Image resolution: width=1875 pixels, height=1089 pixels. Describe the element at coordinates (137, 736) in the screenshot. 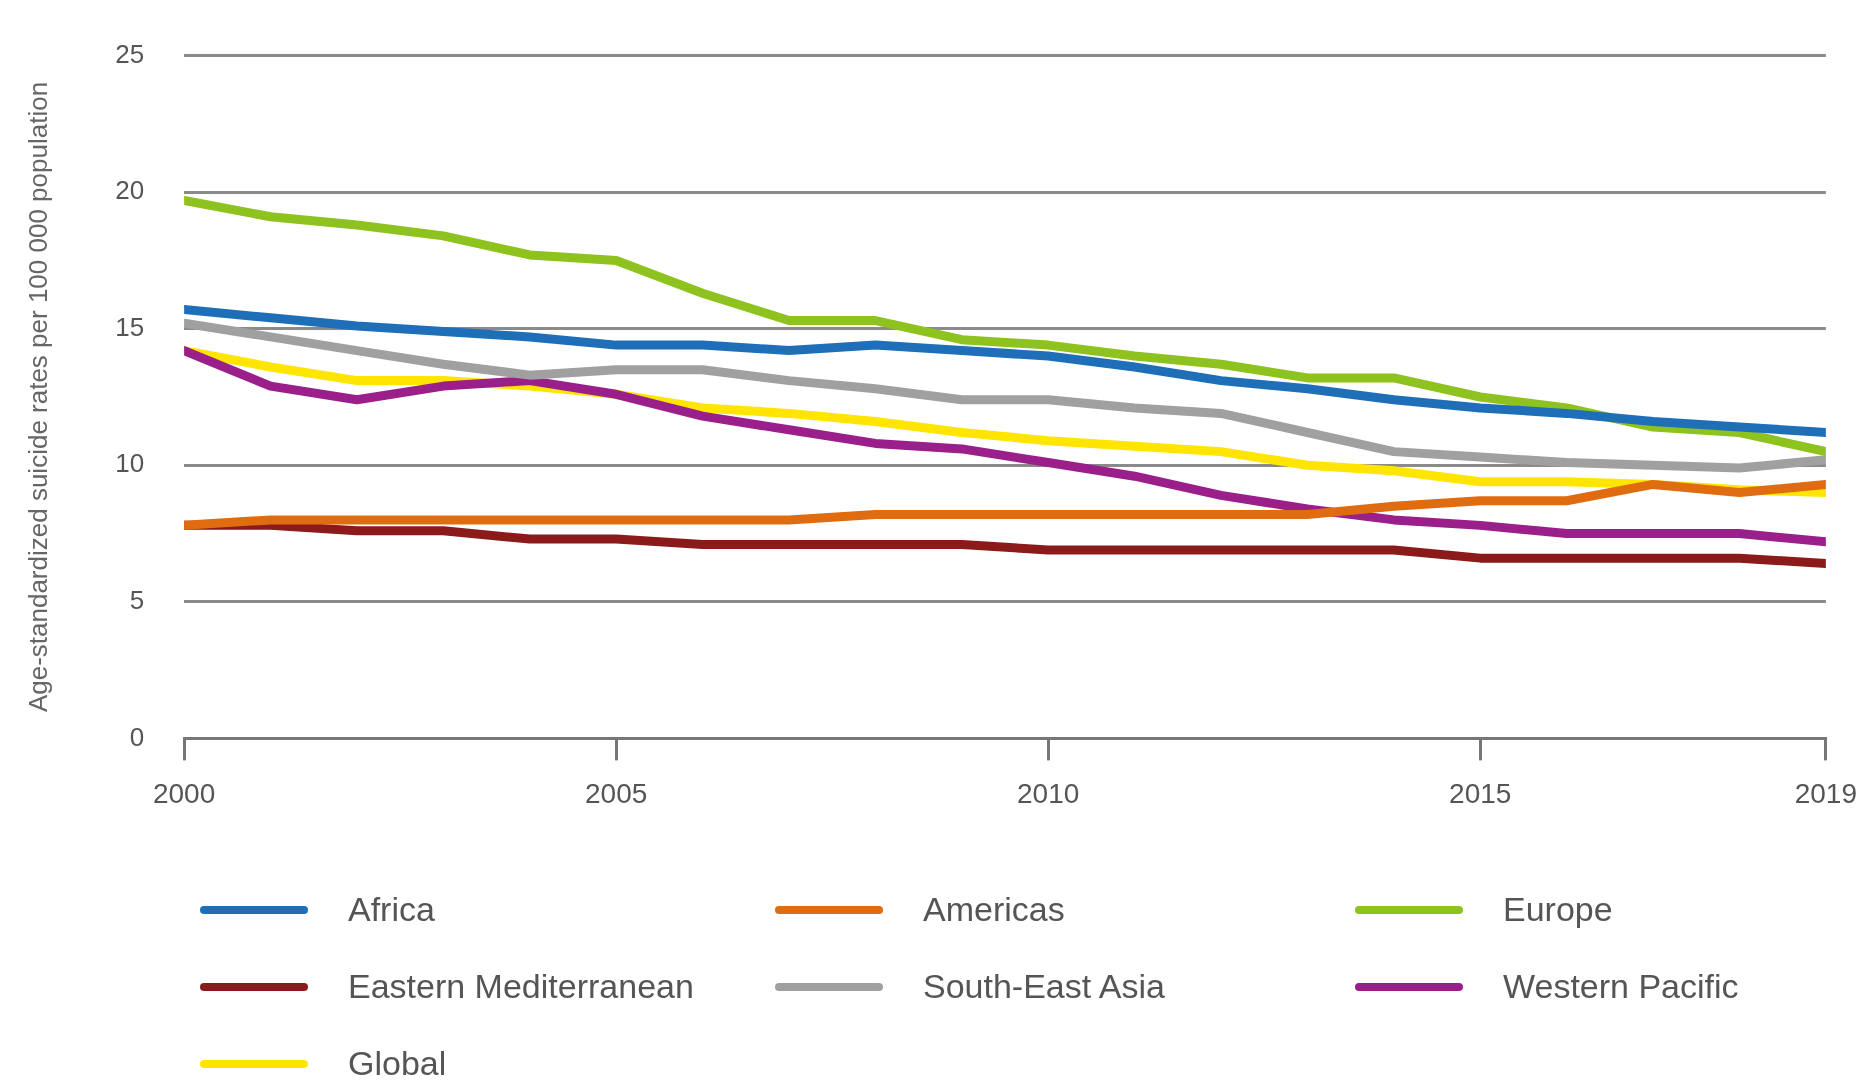

I see `y-tick-label: 0` at that location.